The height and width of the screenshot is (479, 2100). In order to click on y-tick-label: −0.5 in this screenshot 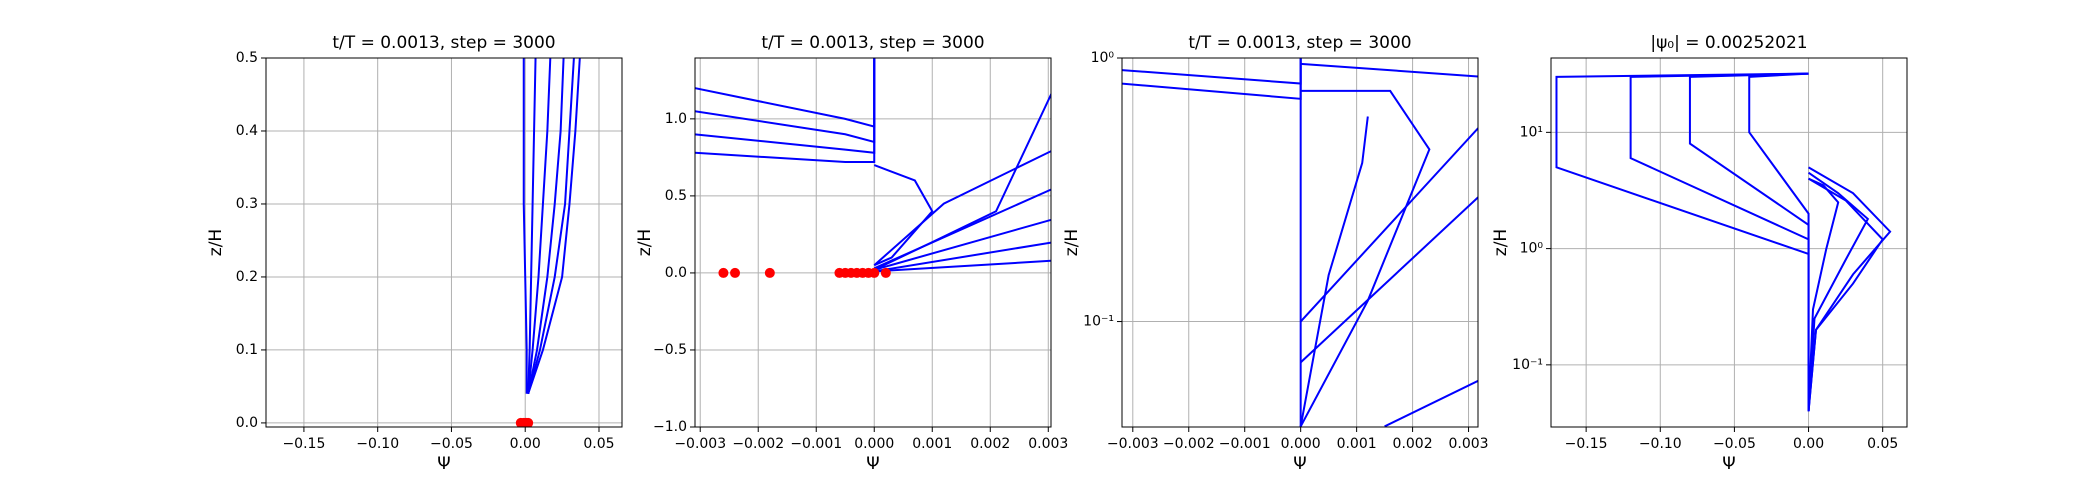, I will do `click(670, 350)`.